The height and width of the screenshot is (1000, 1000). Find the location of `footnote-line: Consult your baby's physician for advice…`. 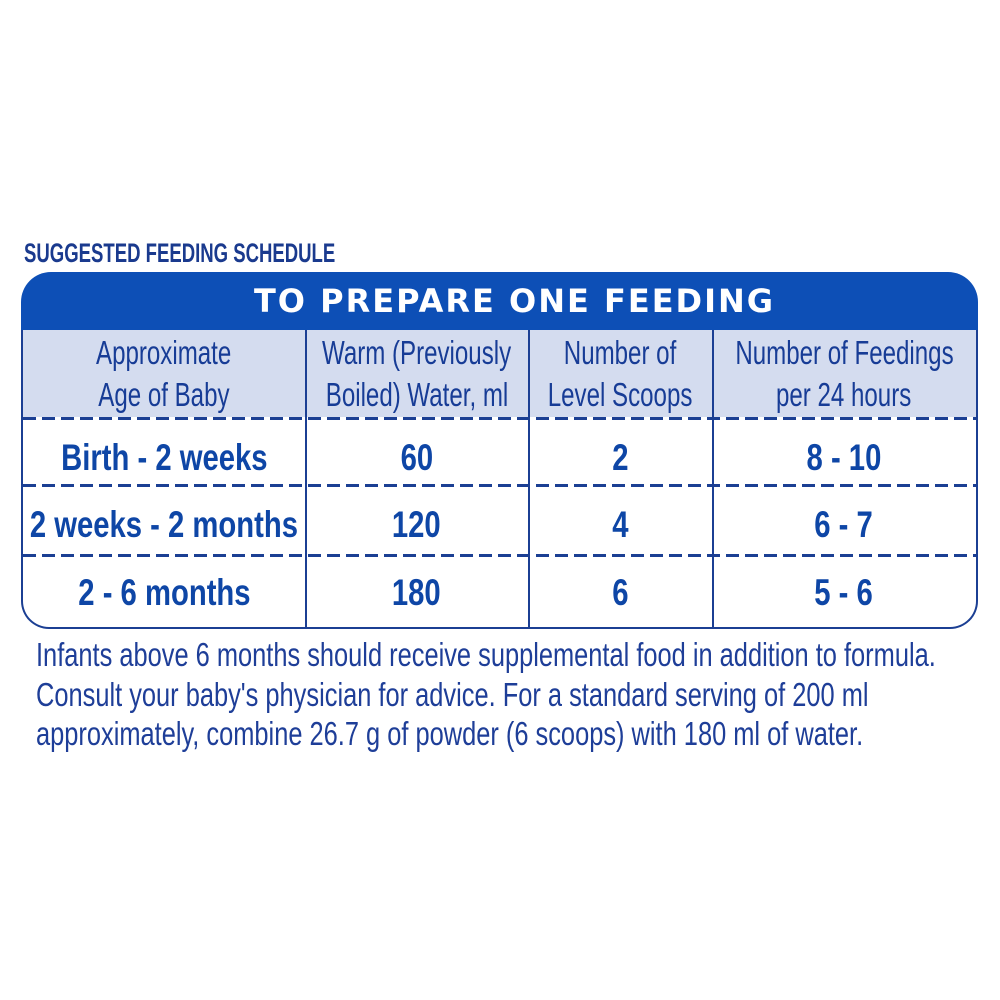

footnote-line: Consult your baby's physician for advice… is located at coordinates (452, 694).